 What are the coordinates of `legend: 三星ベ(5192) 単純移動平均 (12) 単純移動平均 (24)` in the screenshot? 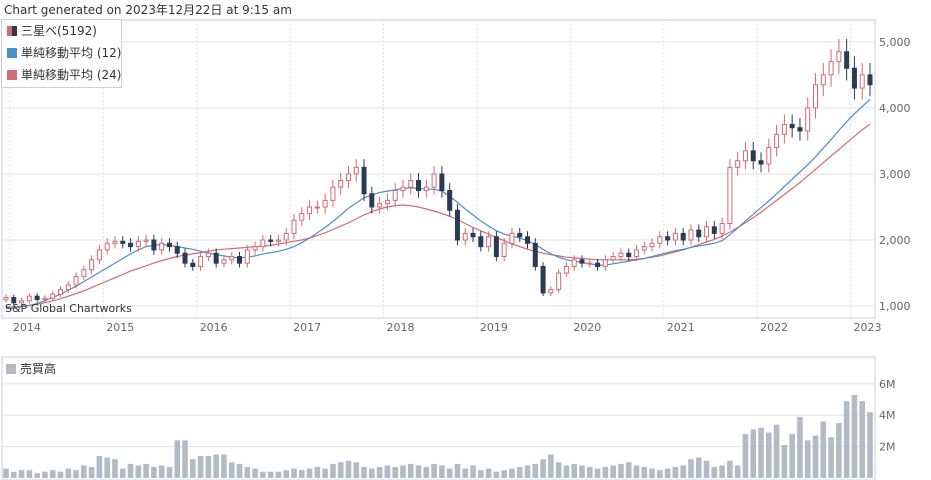 It's located at (61, 53).